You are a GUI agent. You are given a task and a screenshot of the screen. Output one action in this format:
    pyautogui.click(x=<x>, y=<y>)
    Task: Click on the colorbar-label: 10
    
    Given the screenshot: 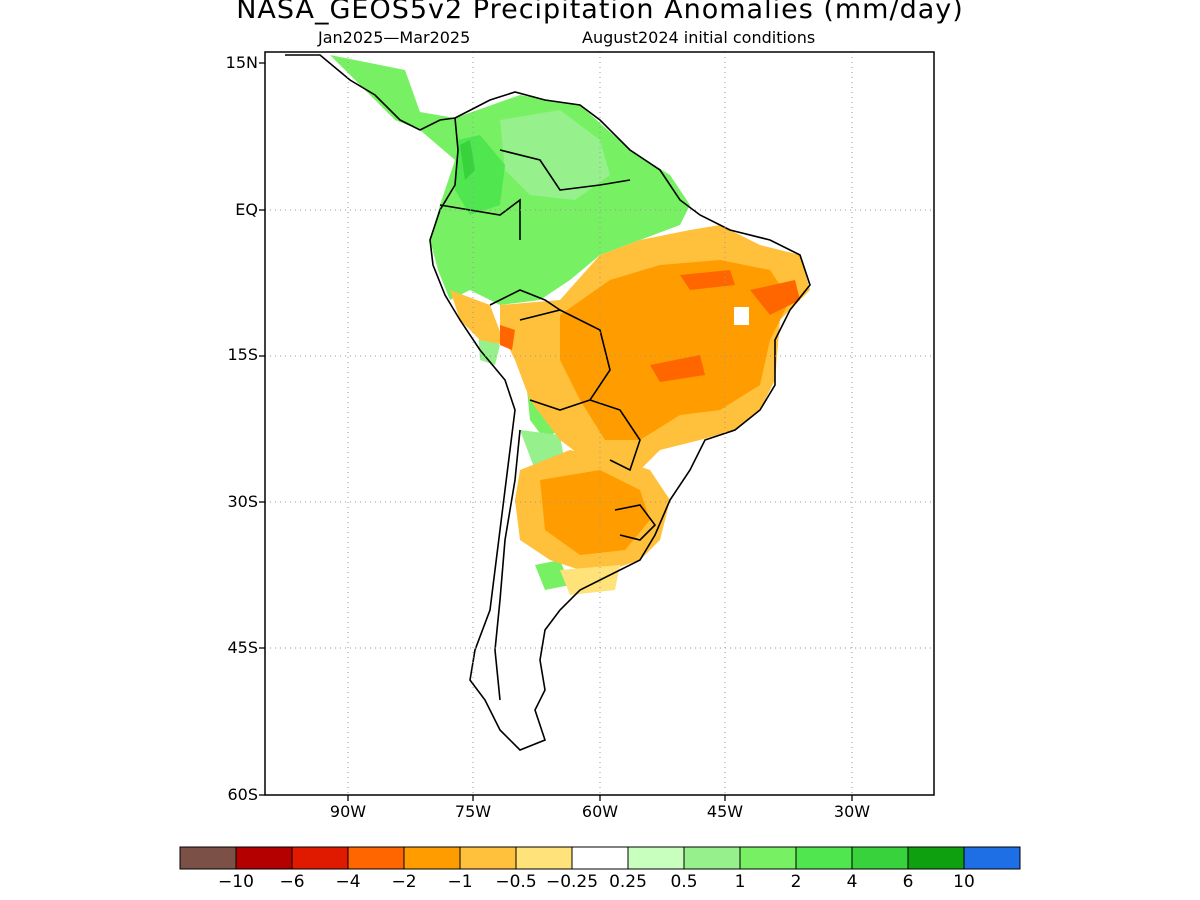 What is the action you would take?
    pyautogui.click(x=964, y=882)
    